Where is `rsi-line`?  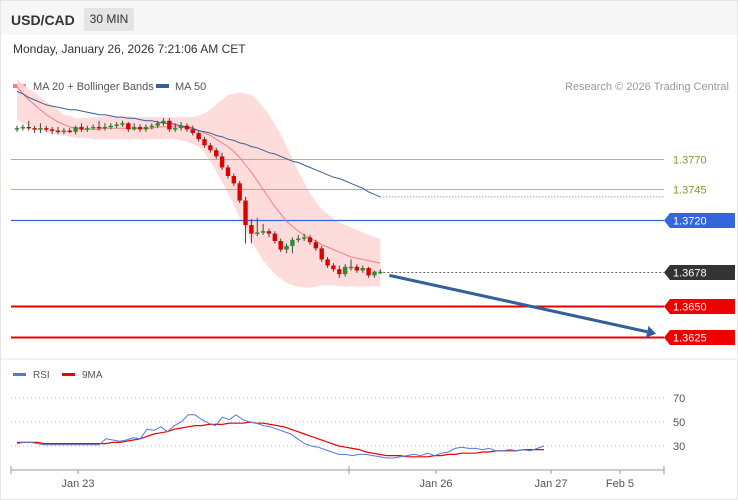
rsi-line is located at coordinates (280, 436).